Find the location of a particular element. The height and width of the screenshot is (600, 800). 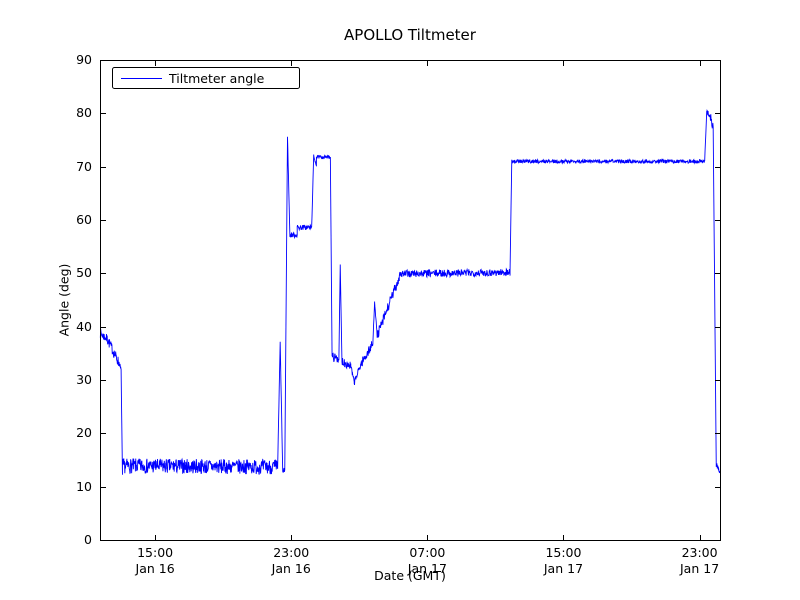

y-tick-label: 40 is located at coordinates (84, 326).